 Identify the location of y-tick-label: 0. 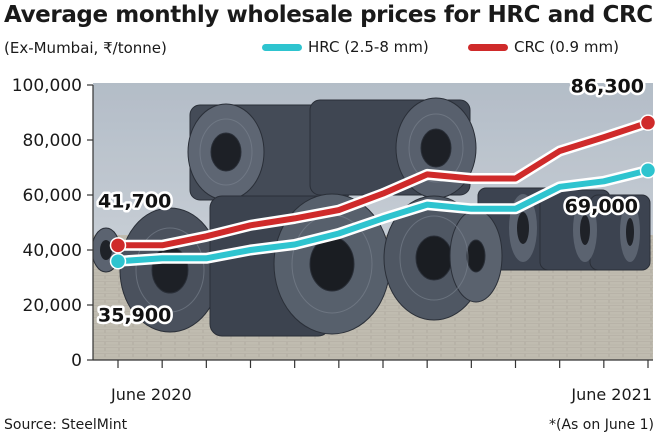
(76, 361).